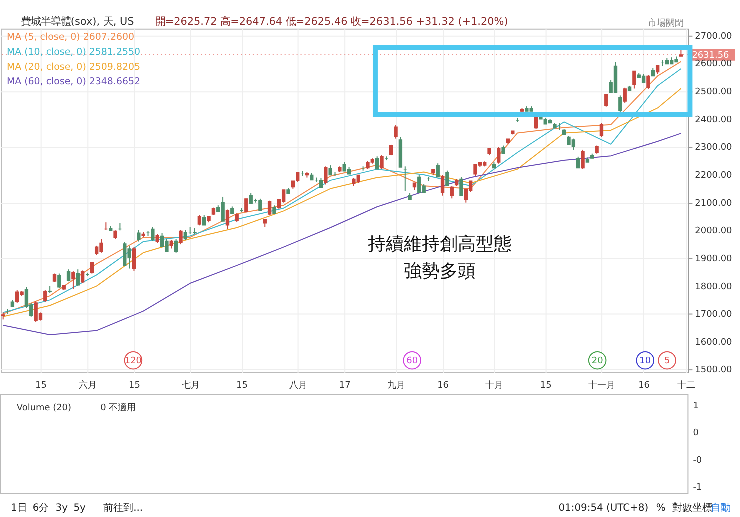 The height and width of the screenshot is (517, 740). What do you see at coordinates (666, 23) in the screenshot?
I see `text: 市場關閉` at bounding box center [666, 23].